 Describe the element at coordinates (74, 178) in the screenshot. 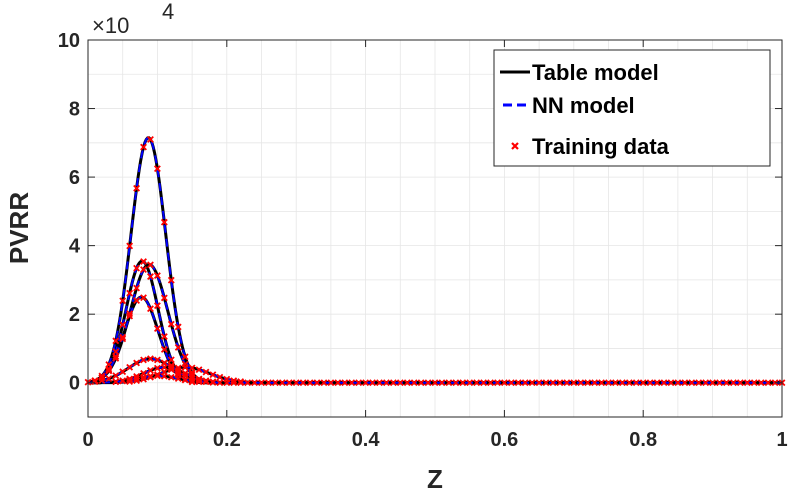

I see `y-tick-label: 6` at that location.